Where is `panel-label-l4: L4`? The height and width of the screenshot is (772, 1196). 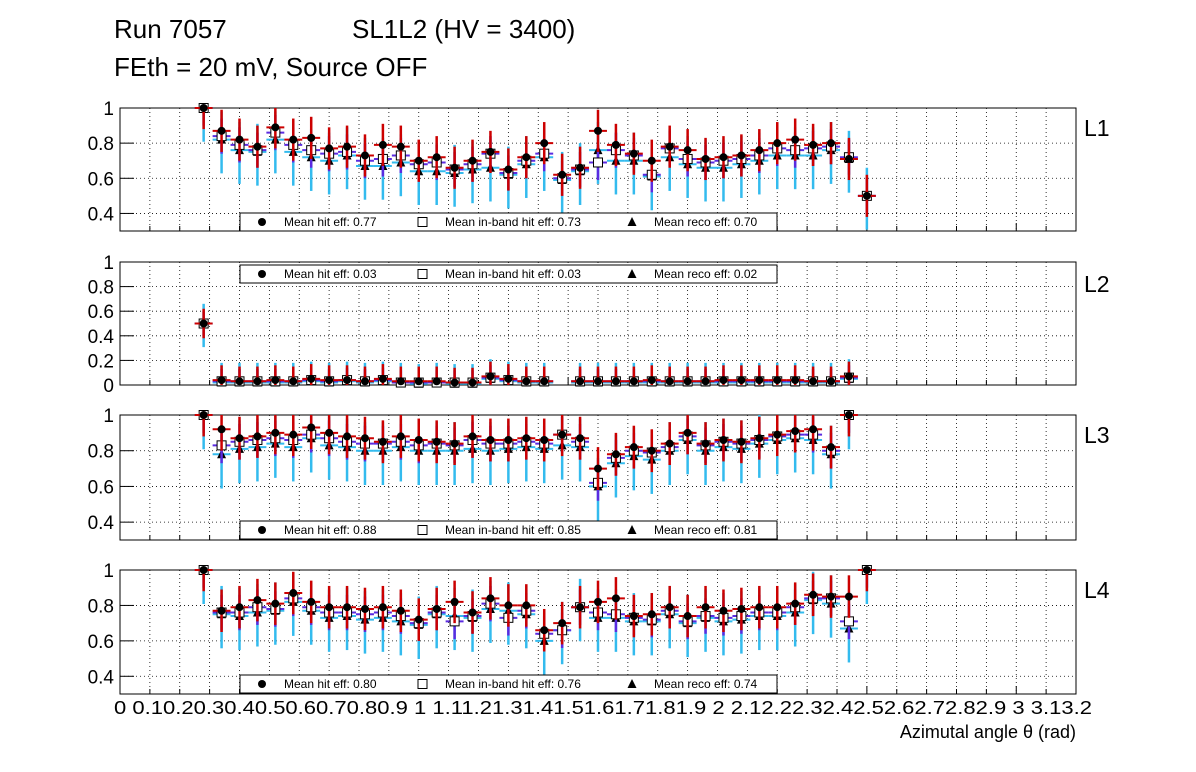 panel-label-l4: L4 is located at coordinates (1097, 590).